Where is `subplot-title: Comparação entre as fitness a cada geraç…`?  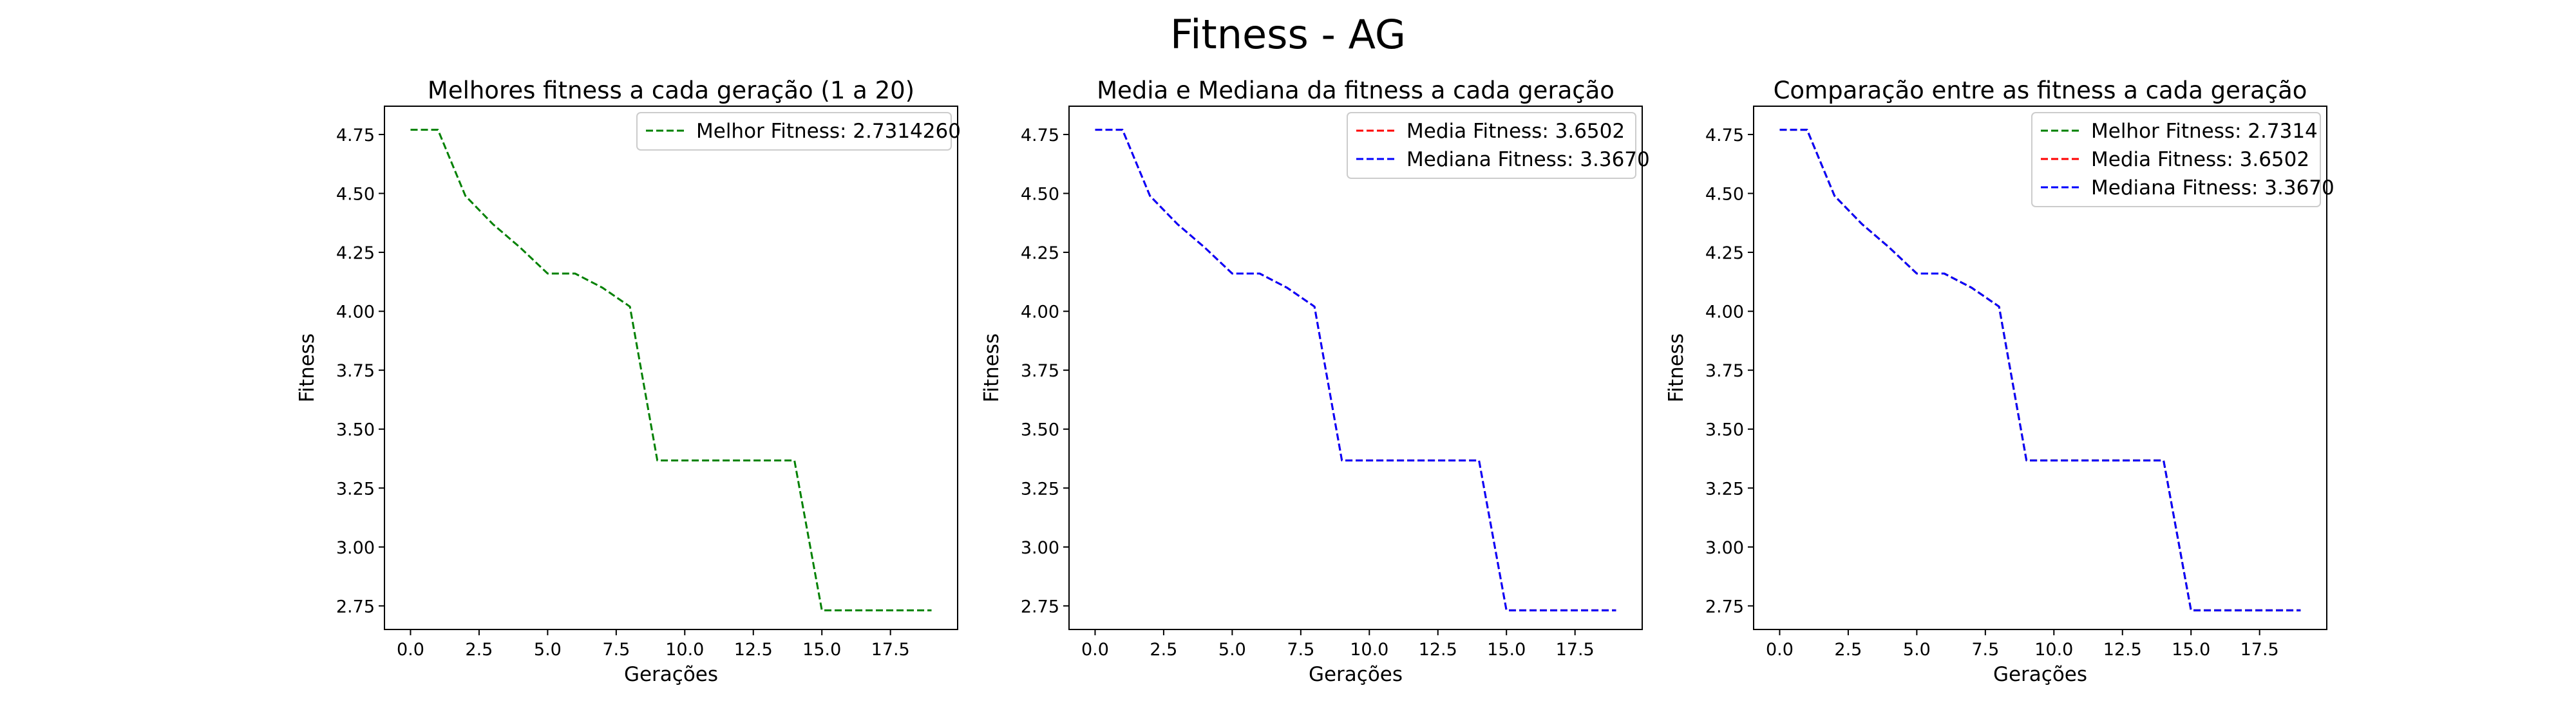
subplot-title: Comparação entre as fitness a cada geraç… is located at coordinates (2041, 90).